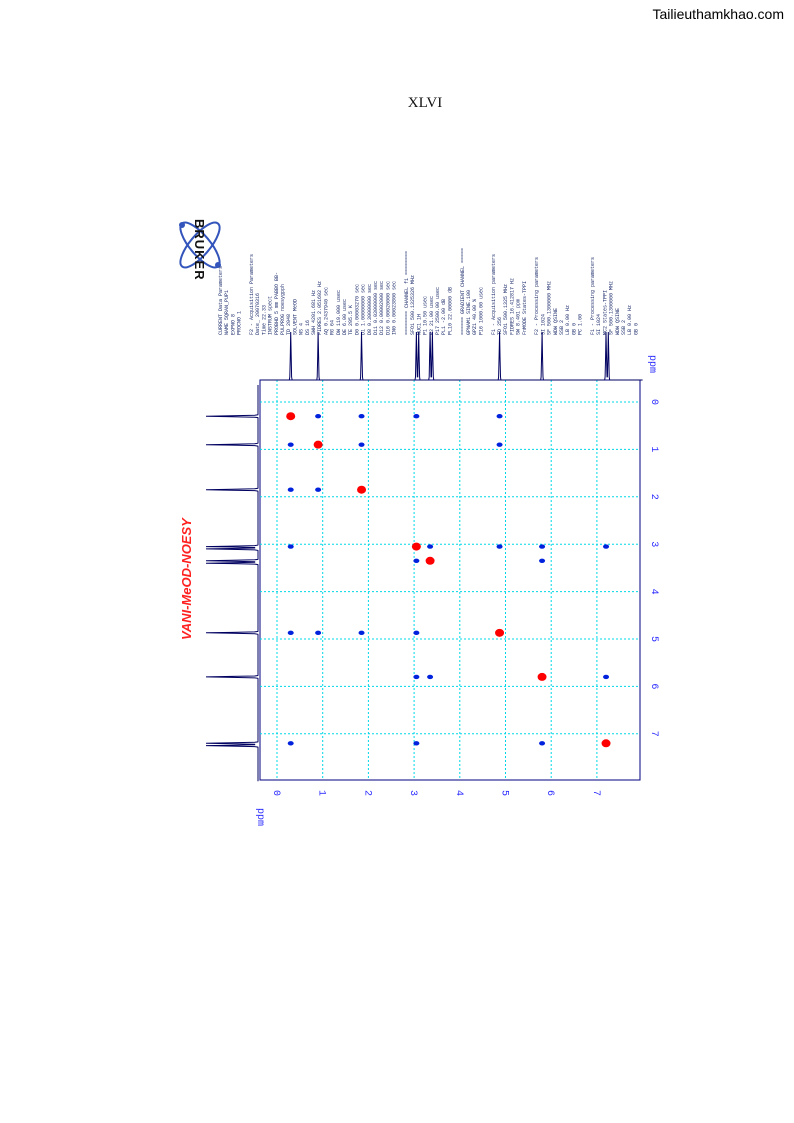 Image resolution: width=794 pixels, height=1123 pixels. I want to click on parameter-line: D16 0.00020000 sec, so click(388, 308).